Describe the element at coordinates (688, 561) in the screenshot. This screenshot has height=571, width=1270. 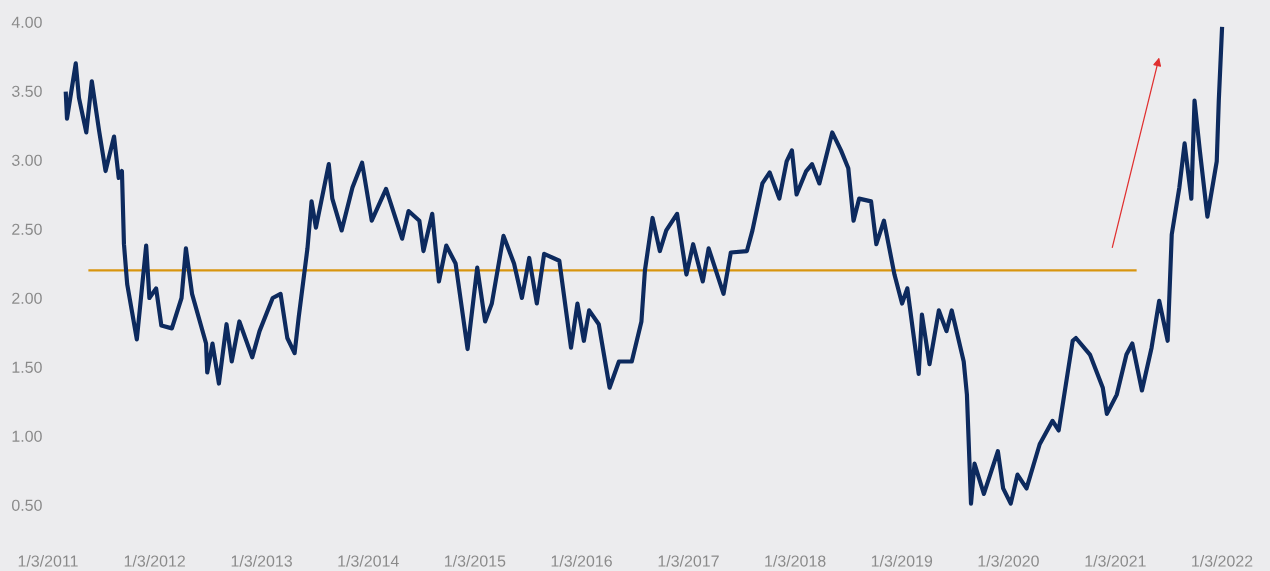
I see `x-tick-label: 1/3/2017` at that location.